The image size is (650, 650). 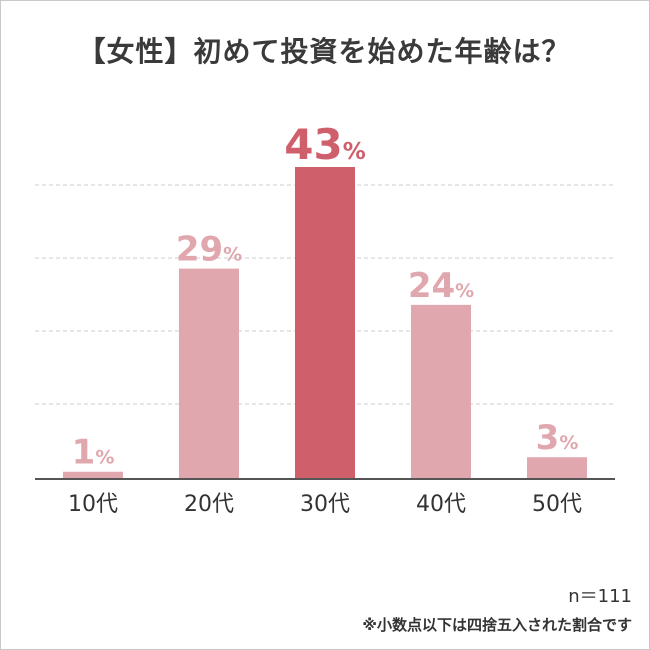 What do you see at coordinates (497, 625) in the screenshot?
I see `rounding-footnote: ※小数点以下は四捨五入された割合です` at bounding box center [497, 625].